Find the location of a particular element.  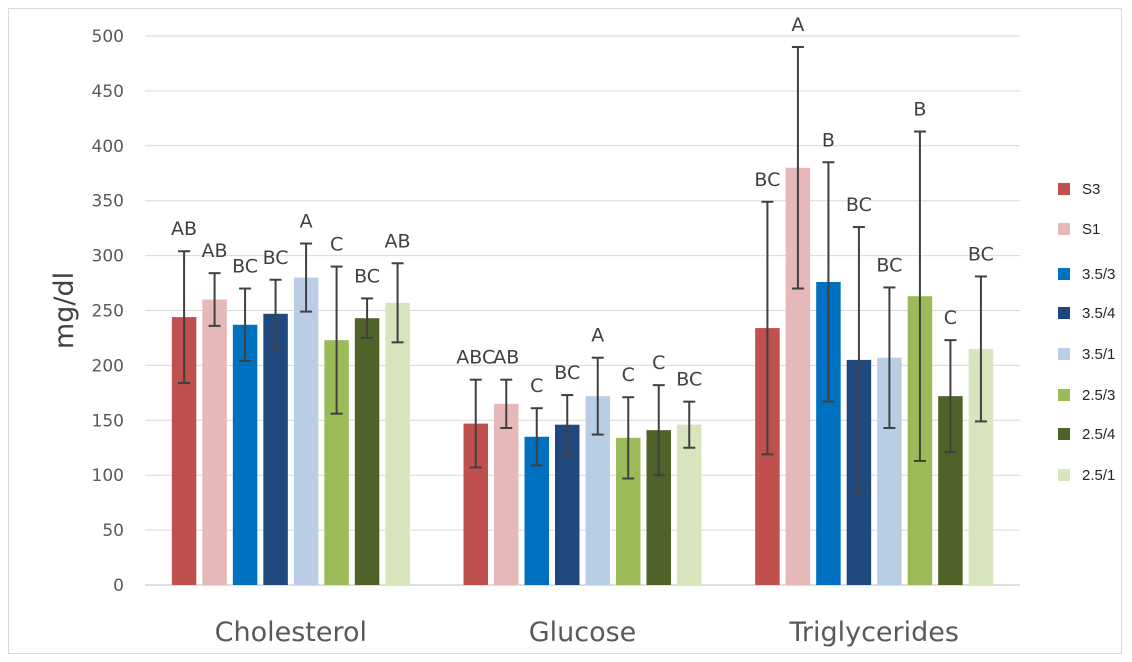

legend-label: 3.5/1 is located at coordinates (1098, 354).